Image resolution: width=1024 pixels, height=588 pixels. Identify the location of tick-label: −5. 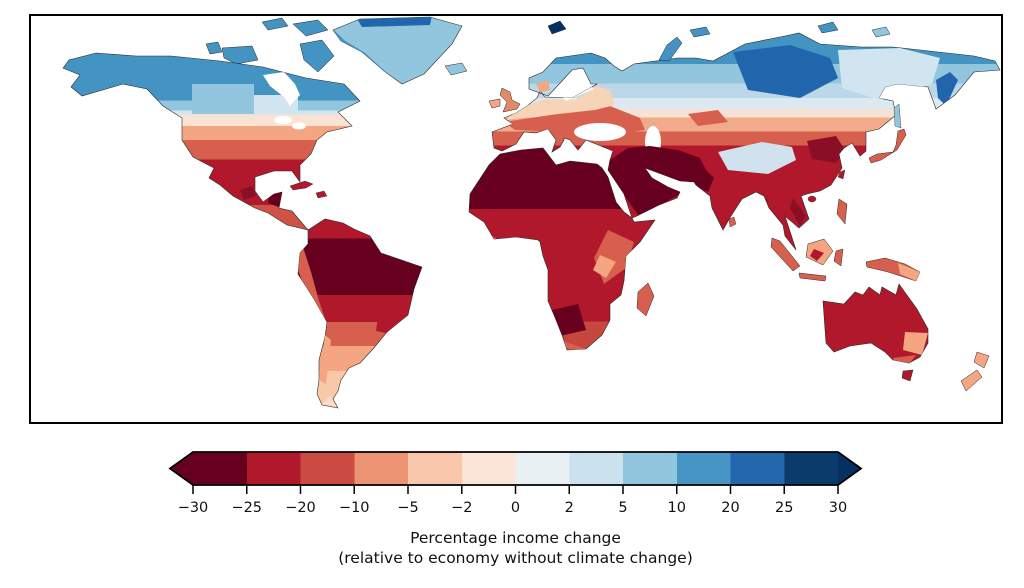
(407, 508).